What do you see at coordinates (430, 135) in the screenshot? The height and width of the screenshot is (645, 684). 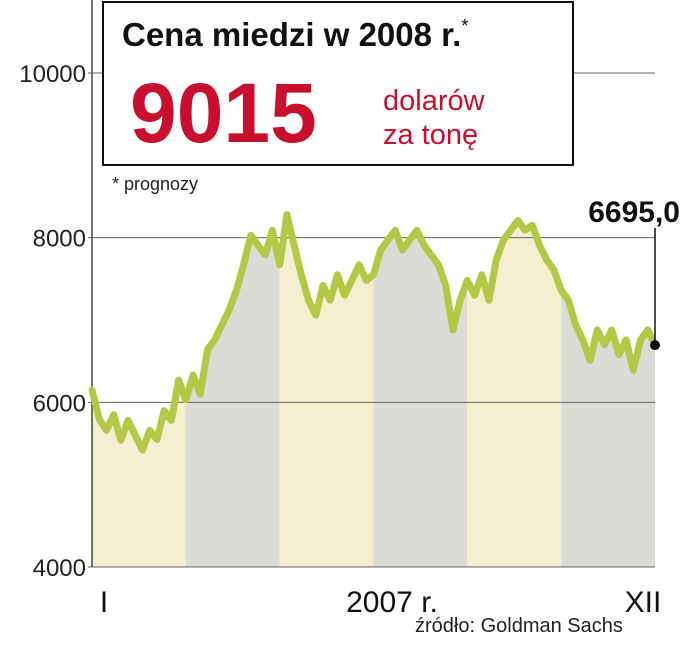 I see `forecast-unit: za tonę` at bounding box center [430, 135].